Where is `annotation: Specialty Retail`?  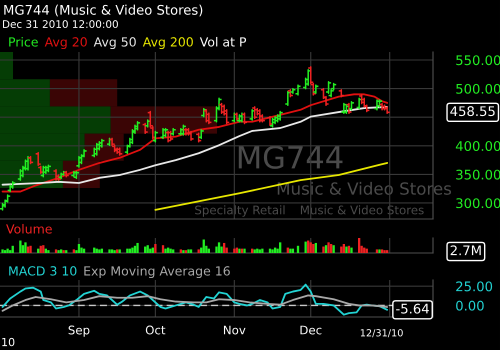
annotation: Specialty Retail is located at coordinates (240, 211).